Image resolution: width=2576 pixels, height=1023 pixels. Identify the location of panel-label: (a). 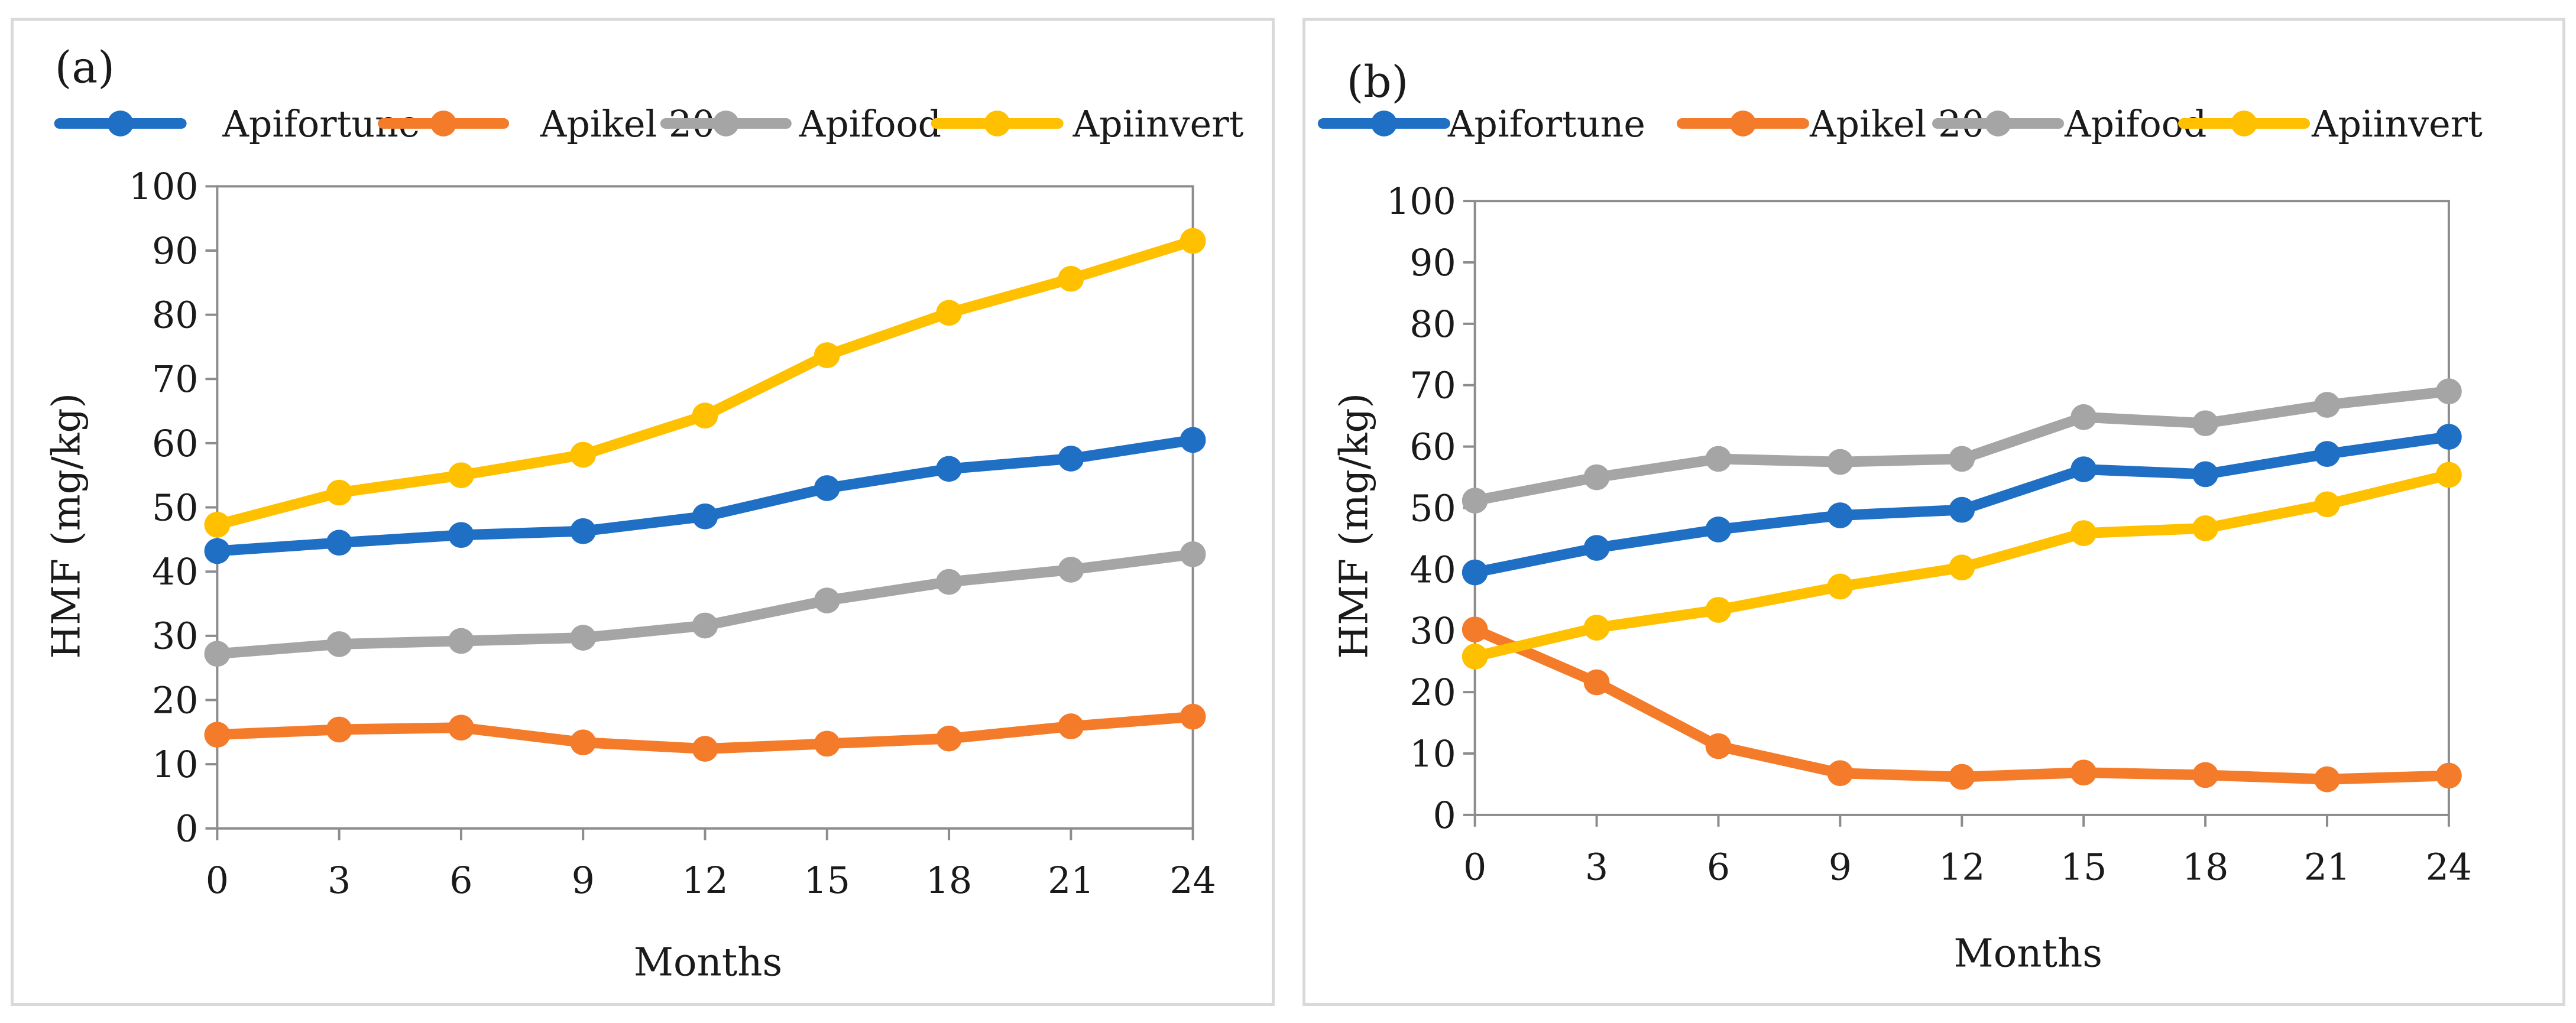
(85, 68).